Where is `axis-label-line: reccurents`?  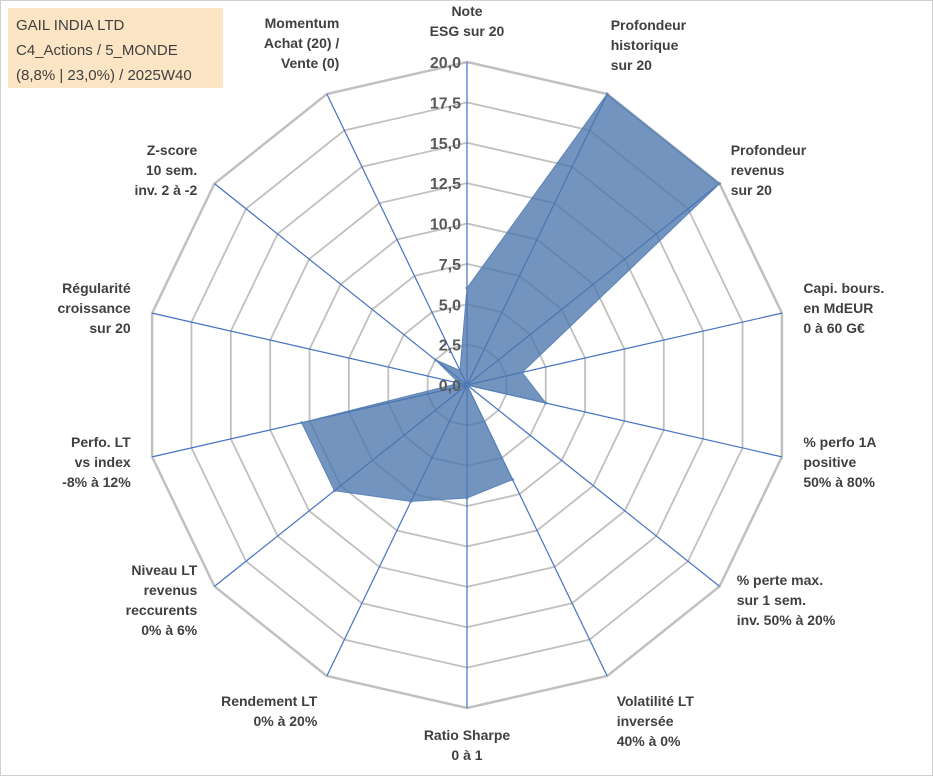 axis-label-line: reccurents is located at coordinates (162, 610).